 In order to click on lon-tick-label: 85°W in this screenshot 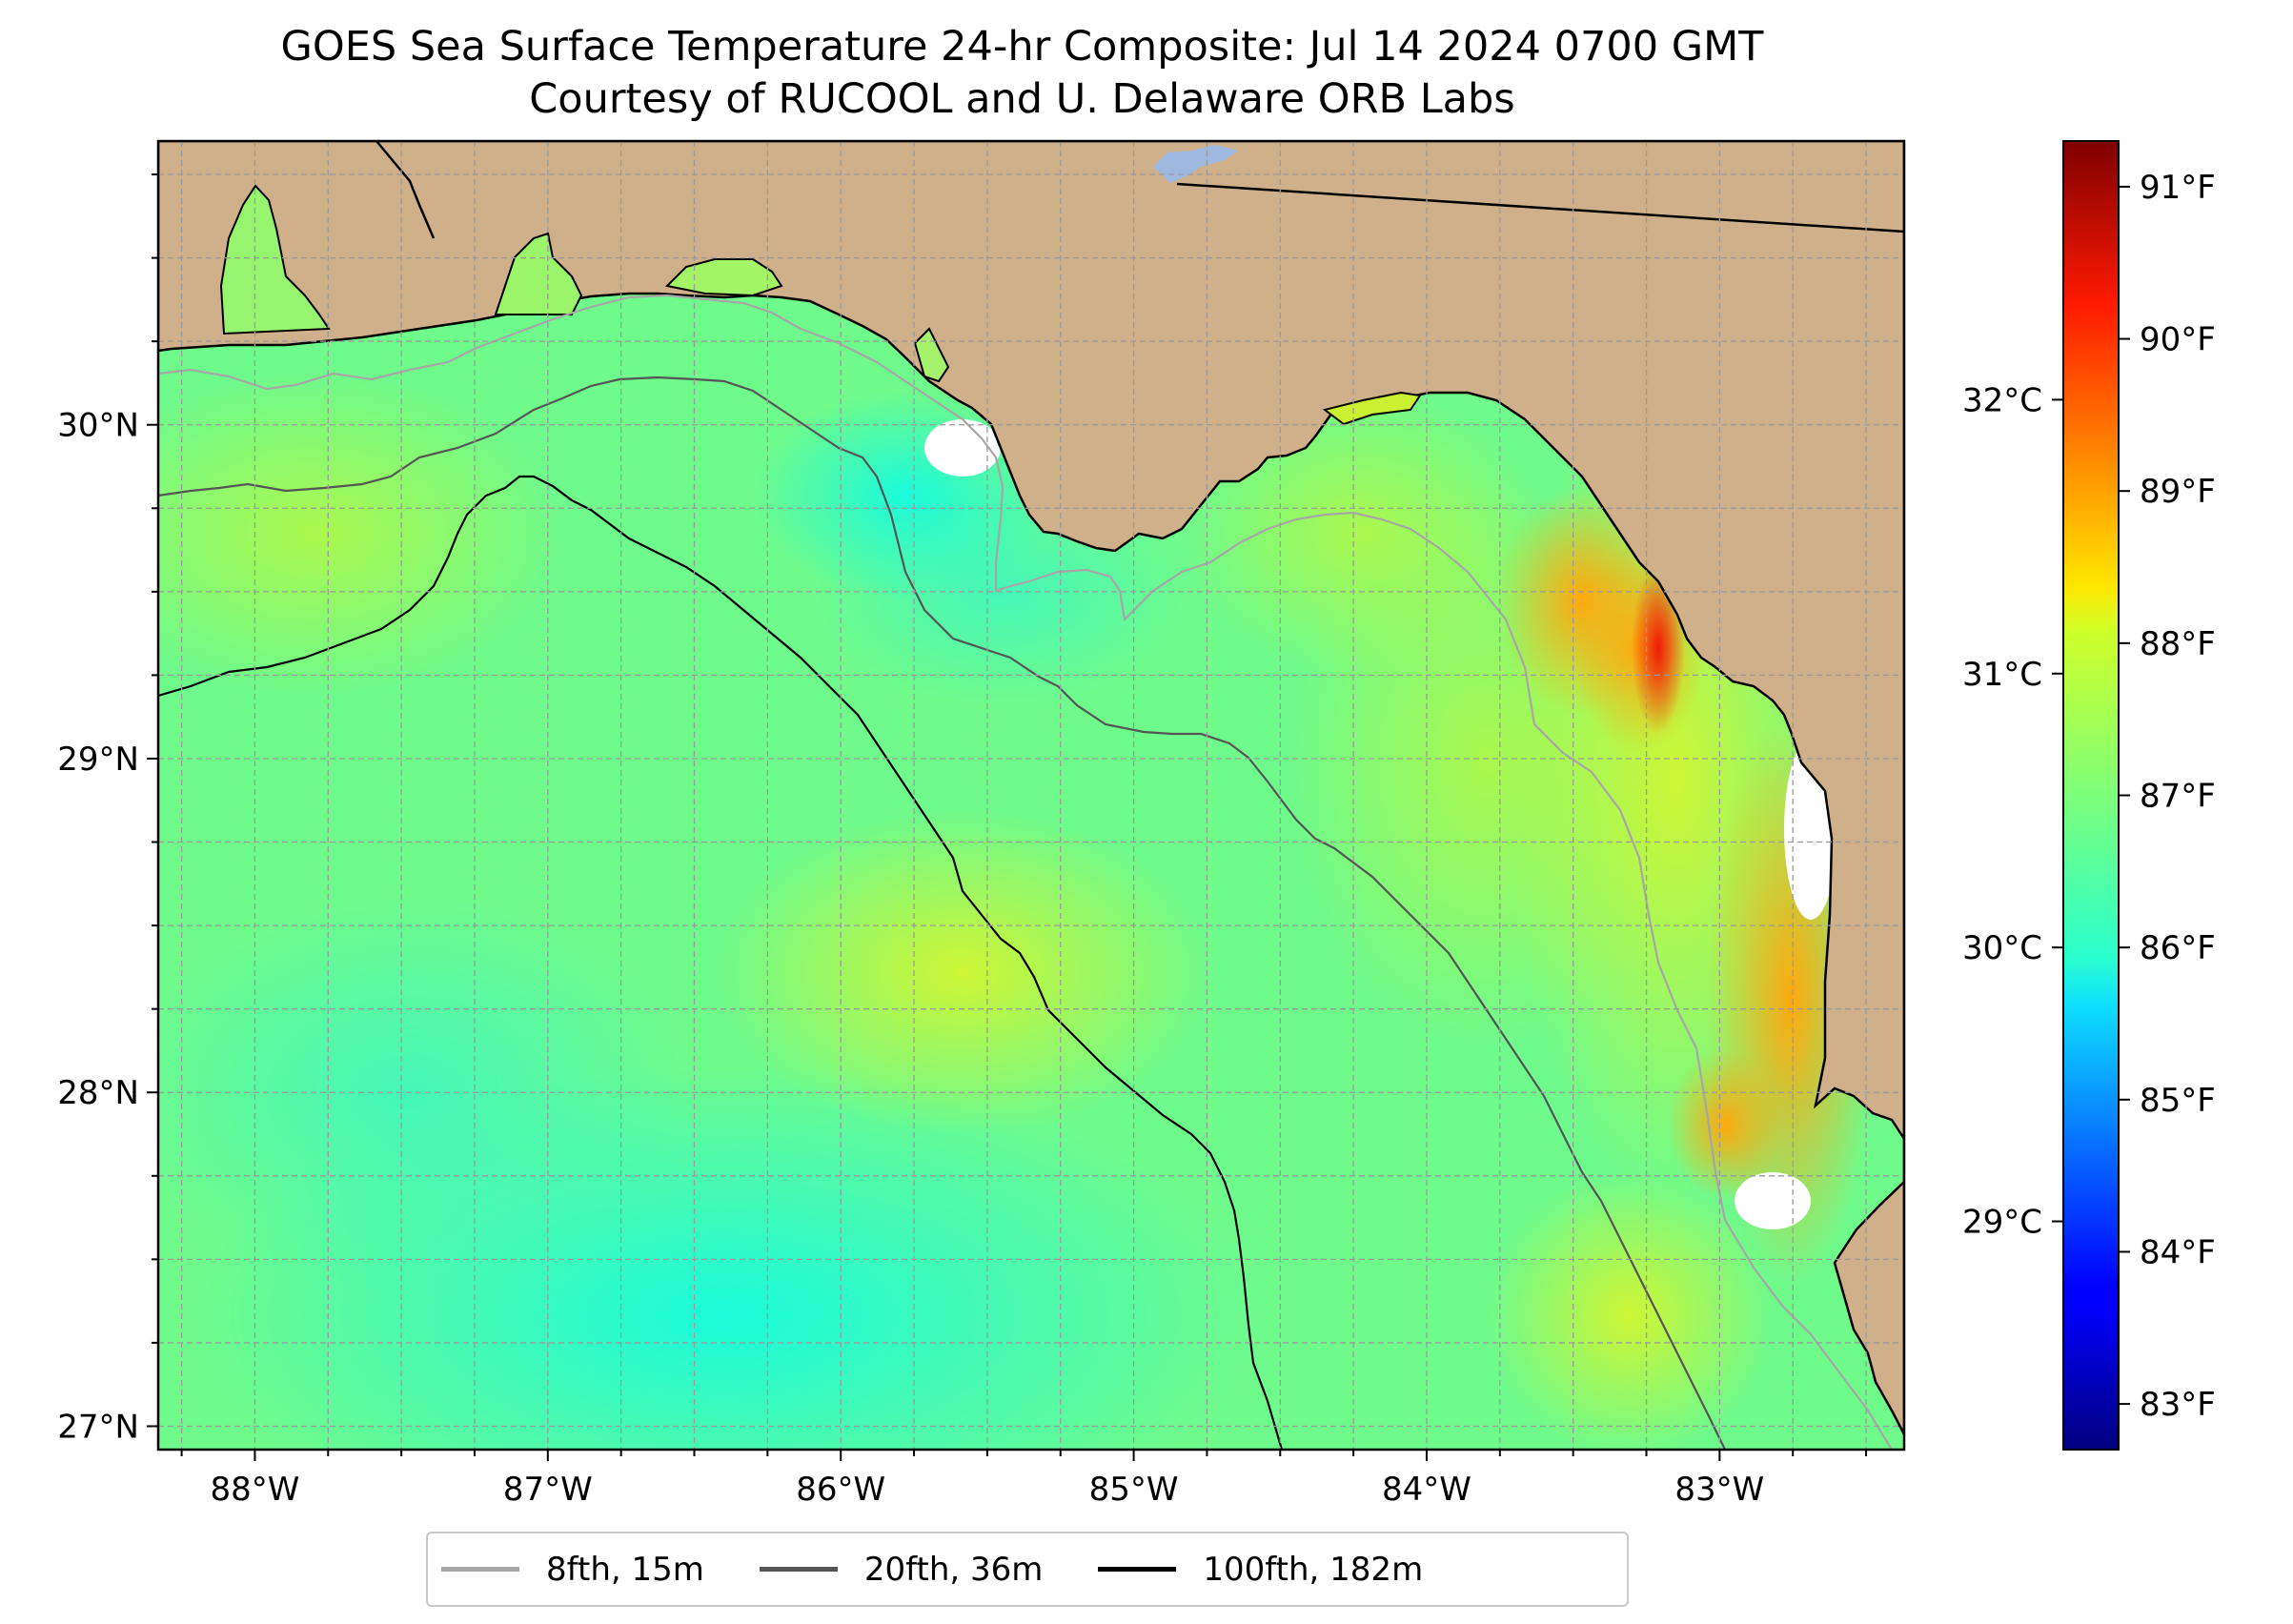, I will do `click(1134, 1490)`.